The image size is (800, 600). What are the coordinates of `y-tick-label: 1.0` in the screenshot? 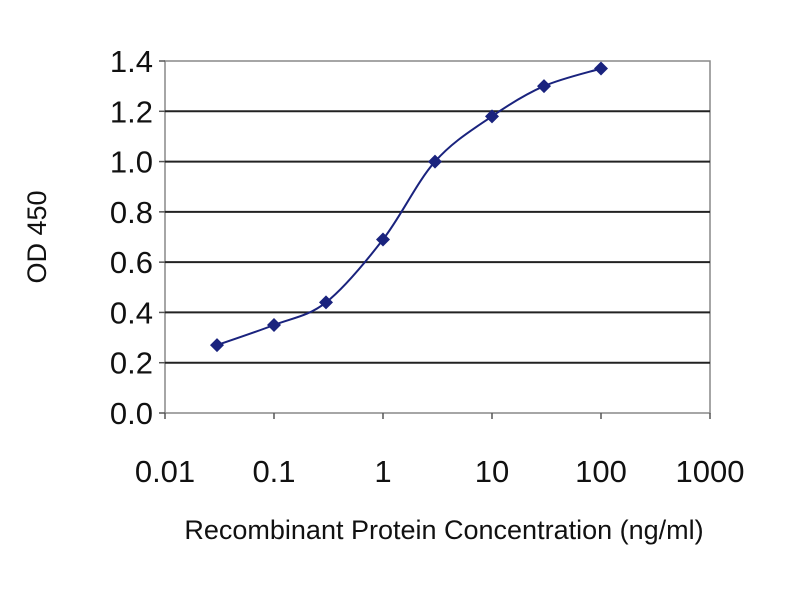 It's located at (131, 162).